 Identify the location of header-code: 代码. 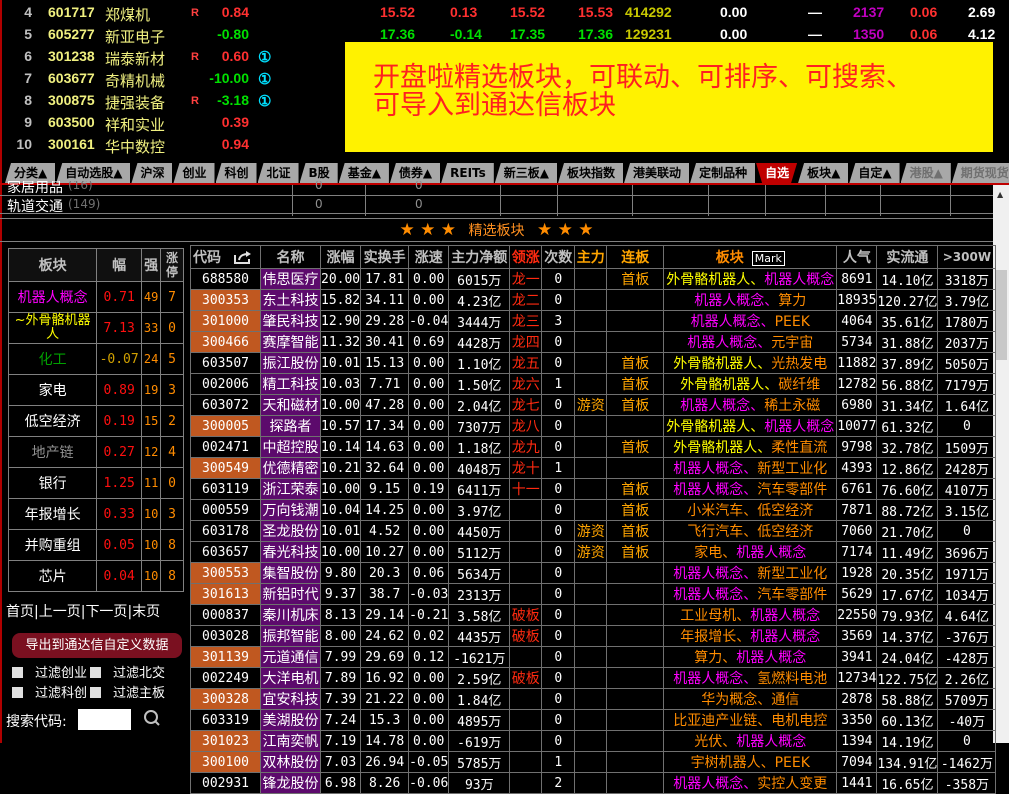
(225, 257).